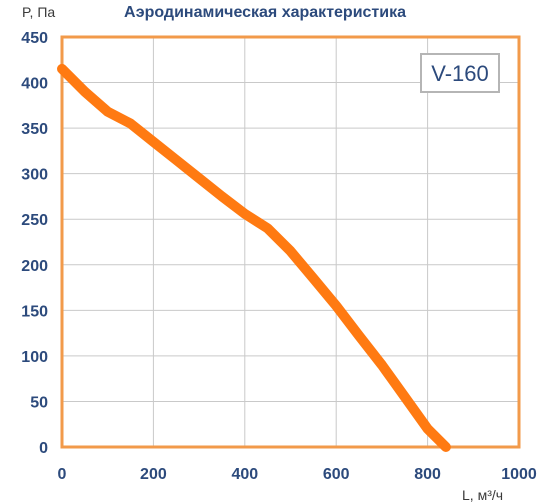 This screenshot has width=560, height=504. What do you see at coordinates (39, 402) in the screenshot?
I see `y-tick-label: 50` at bounding box center [39, 402].